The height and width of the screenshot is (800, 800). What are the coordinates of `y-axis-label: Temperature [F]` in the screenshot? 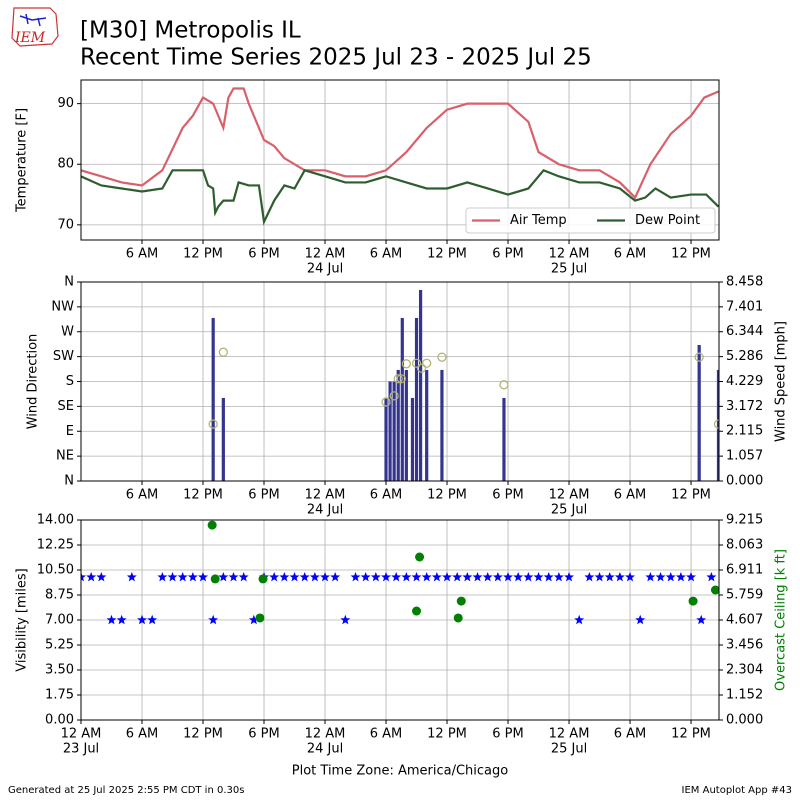 It's located at (22, 160).